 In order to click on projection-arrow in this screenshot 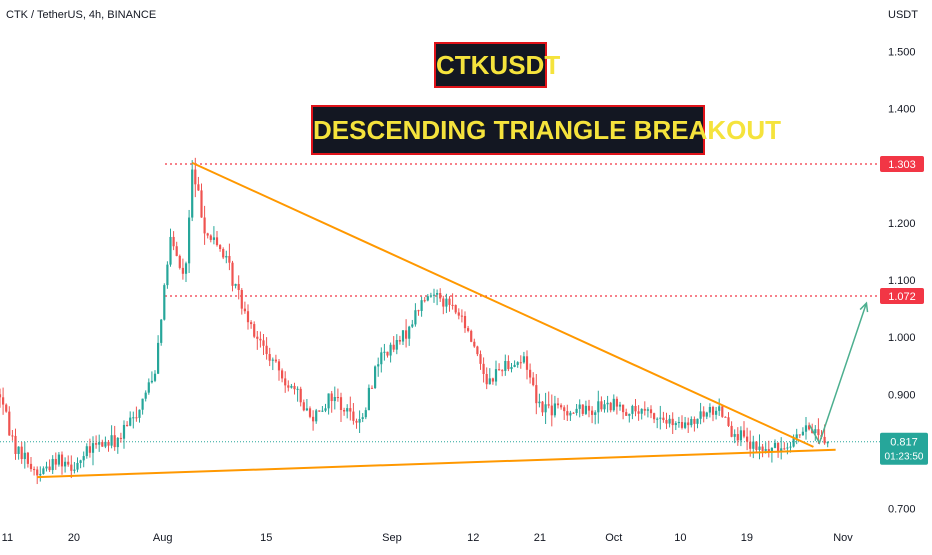, I will do `click(838, 373)`.